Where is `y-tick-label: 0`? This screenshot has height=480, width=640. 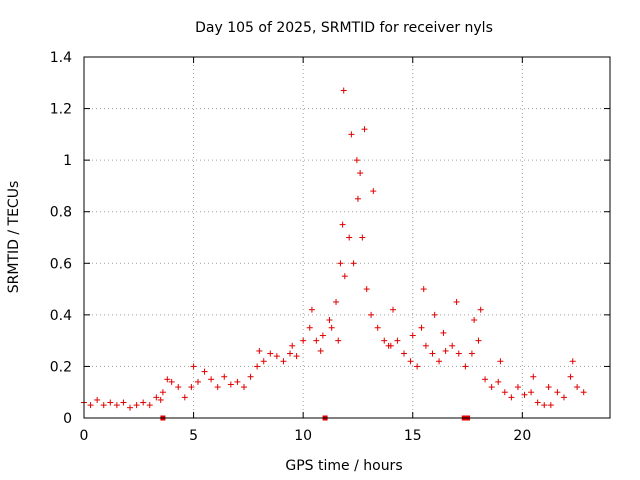 y-tick-label: 0 is located at coordinates (67, 419).